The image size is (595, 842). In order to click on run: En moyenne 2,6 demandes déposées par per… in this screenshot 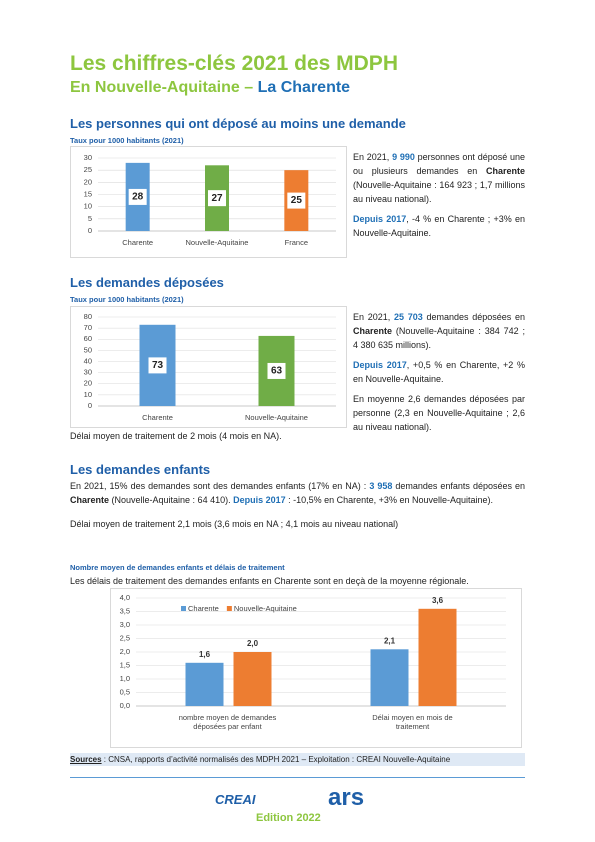, I will do `click(439, 413)`.